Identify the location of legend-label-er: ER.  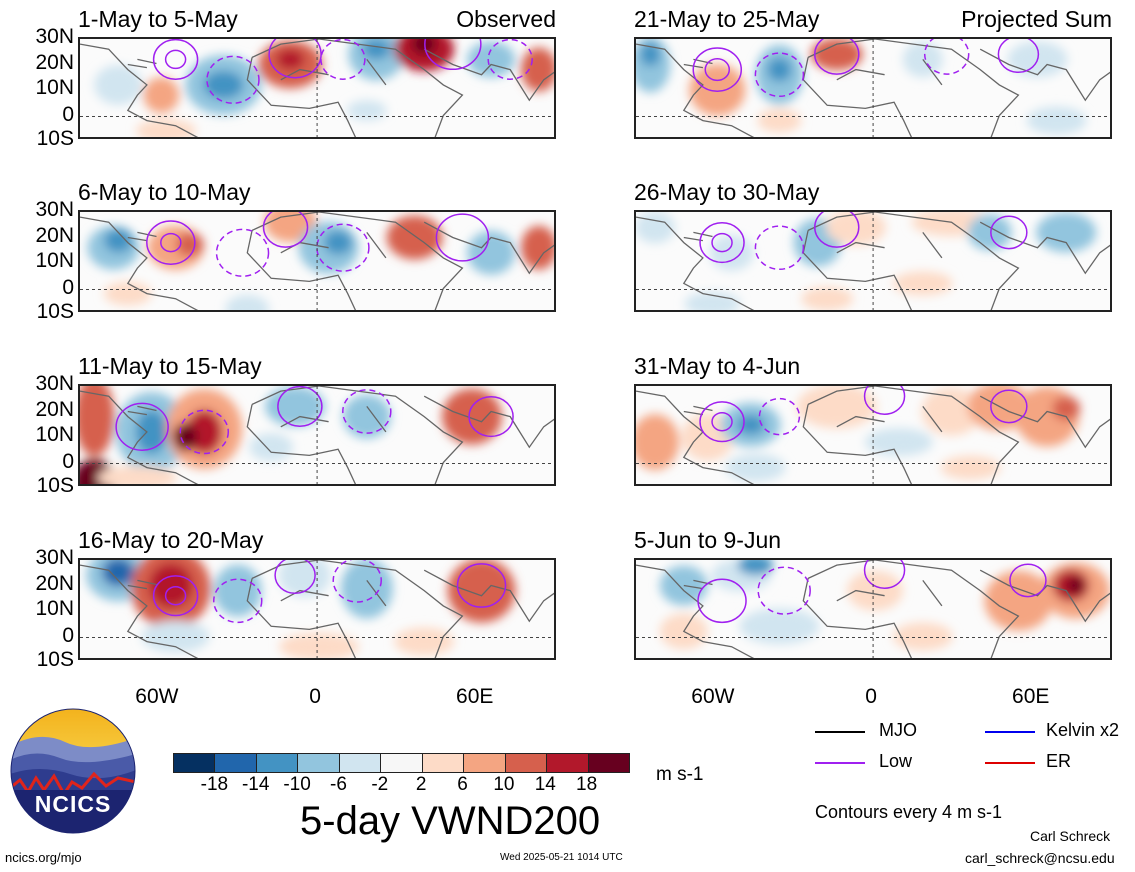
(1059, 761).